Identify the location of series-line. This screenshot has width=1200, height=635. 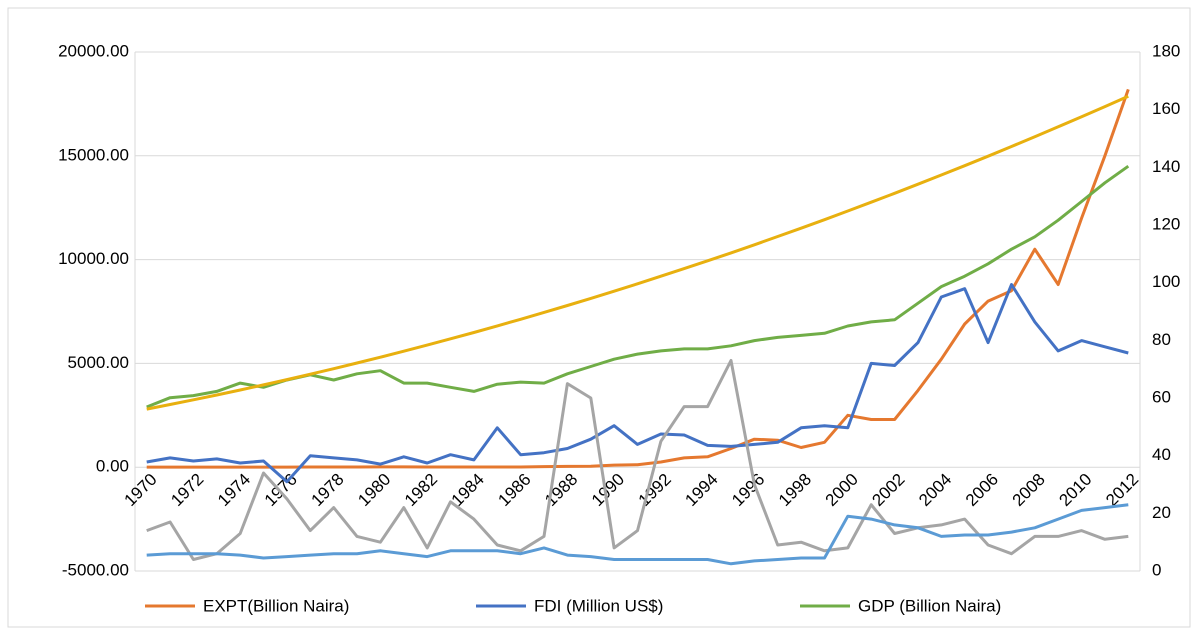
(637, 534).